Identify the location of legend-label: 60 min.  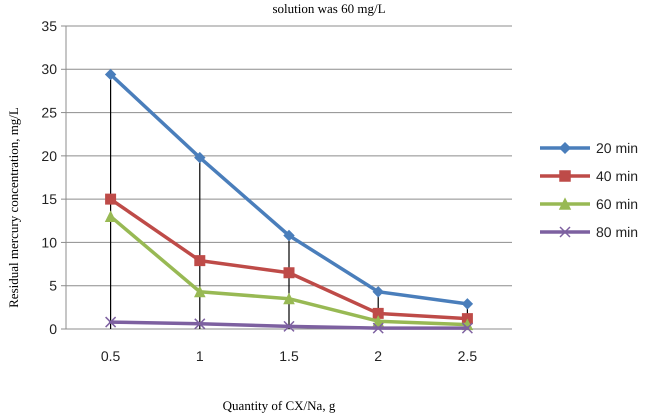
(617, 204).